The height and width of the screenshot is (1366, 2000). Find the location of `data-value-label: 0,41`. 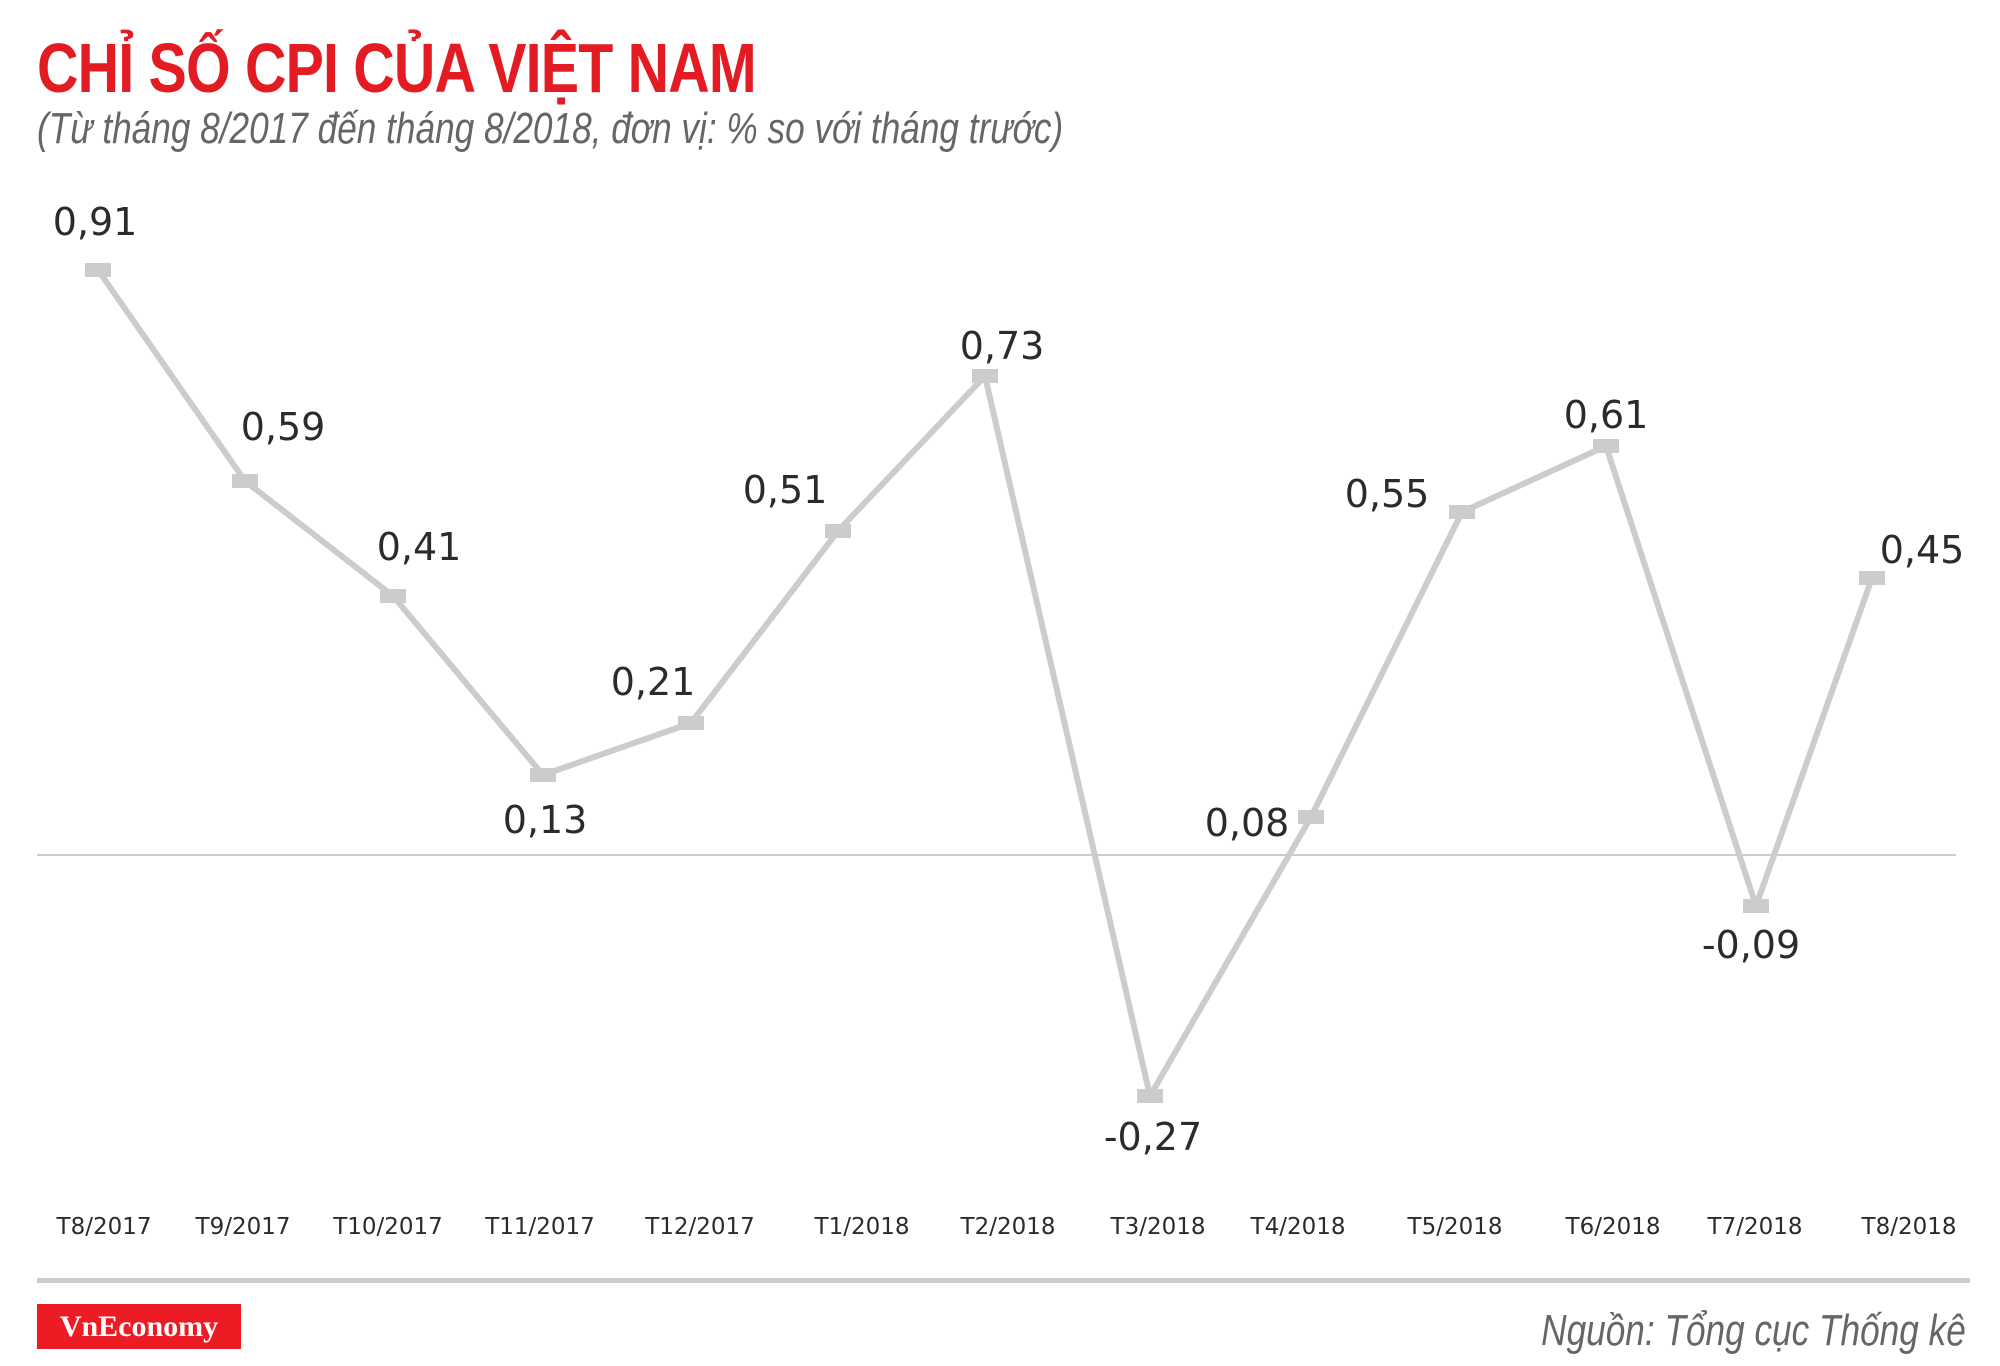

data-value-label: 0,41 is located at coordinates (419, 547).